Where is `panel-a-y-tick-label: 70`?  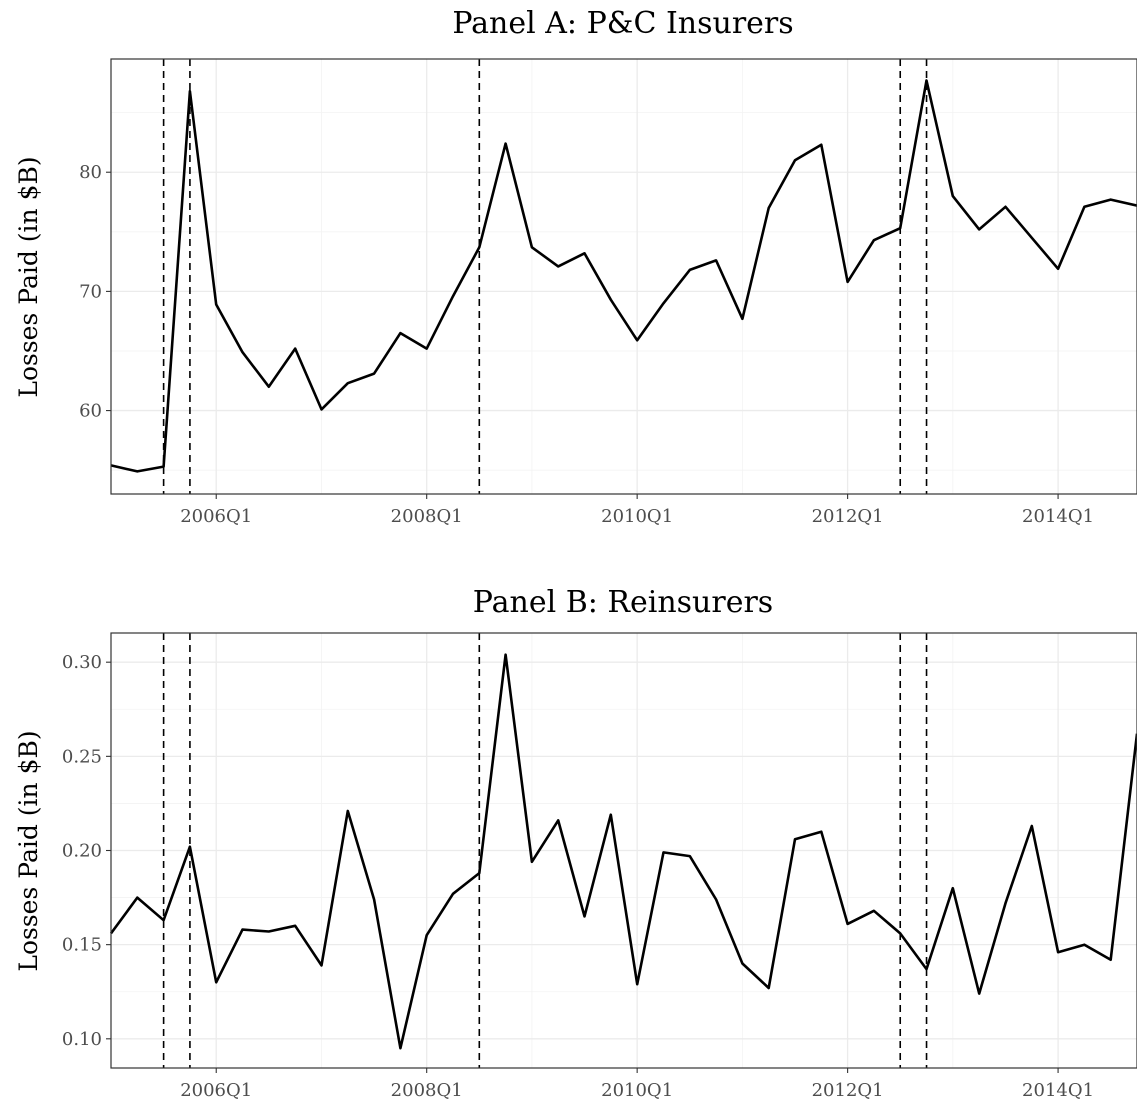 panel-a-y-tick-label: 70 is located at coordinates (90, 291).